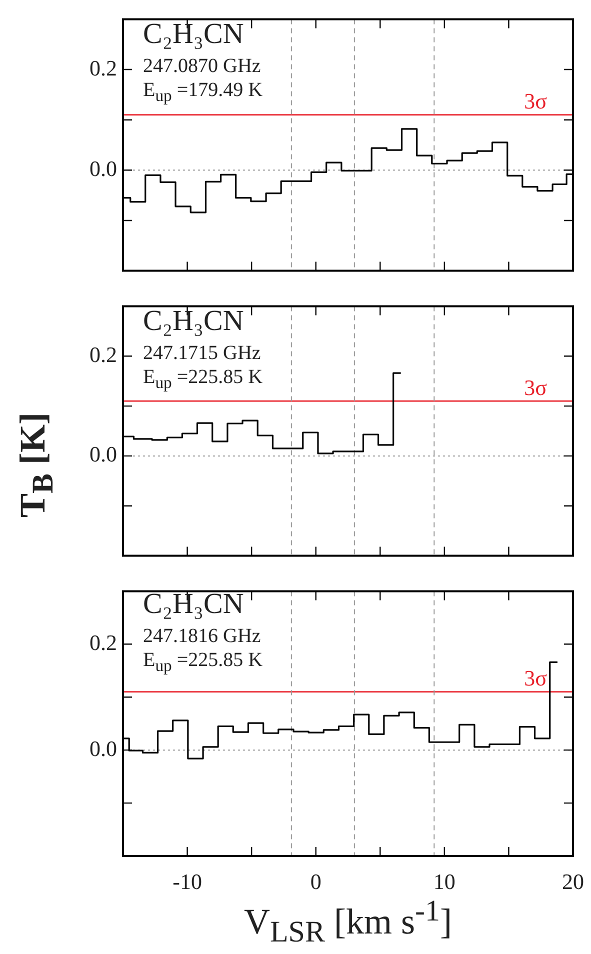 The image size is (591, 954). Describe the element at coordinates (187, 881) in the screenshot. I see `x-tick-label: -10` at that location.